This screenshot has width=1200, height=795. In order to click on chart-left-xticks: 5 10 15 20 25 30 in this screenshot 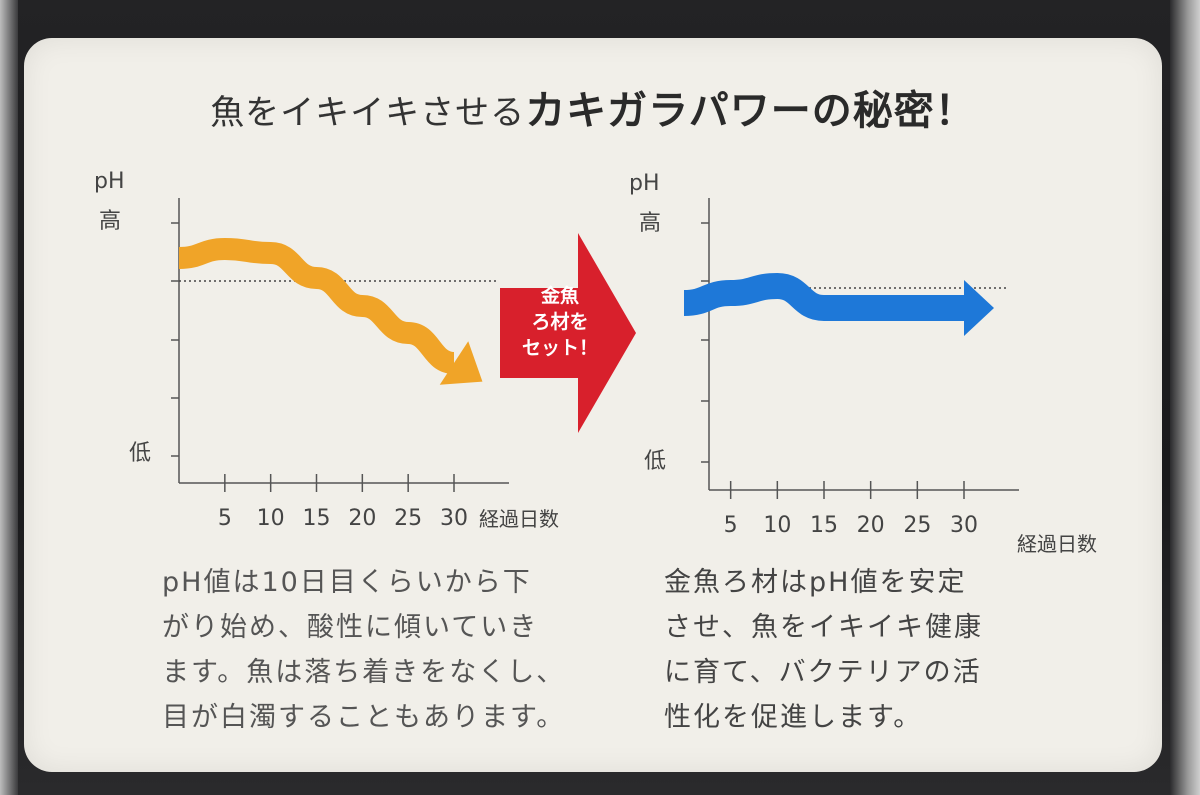, I will do `click(343, 502)`.